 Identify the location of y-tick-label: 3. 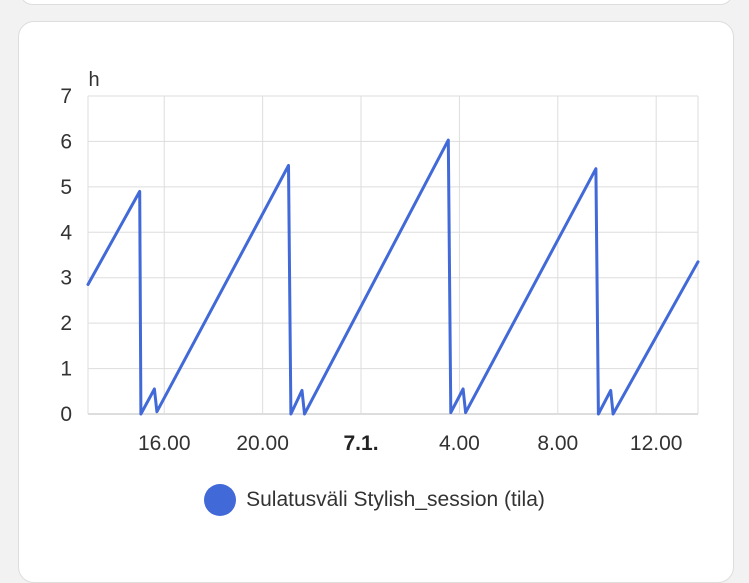
(66, 278).